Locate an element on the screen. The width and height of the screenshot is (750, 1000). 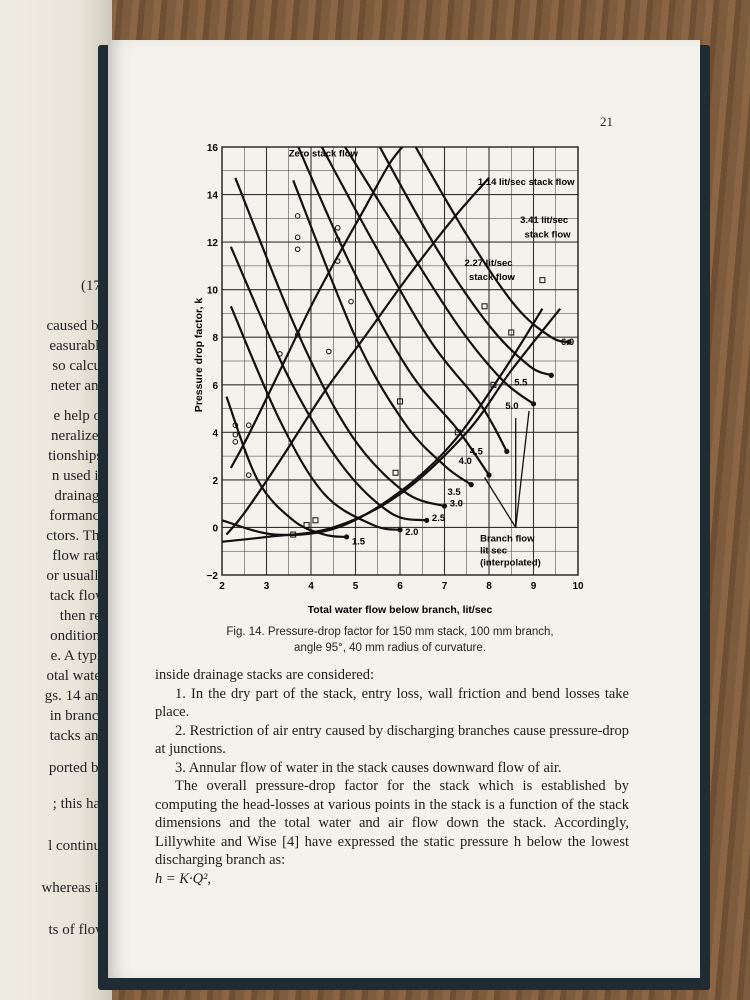
left-page-line: ts of flow is located at coordinates (77, 930).